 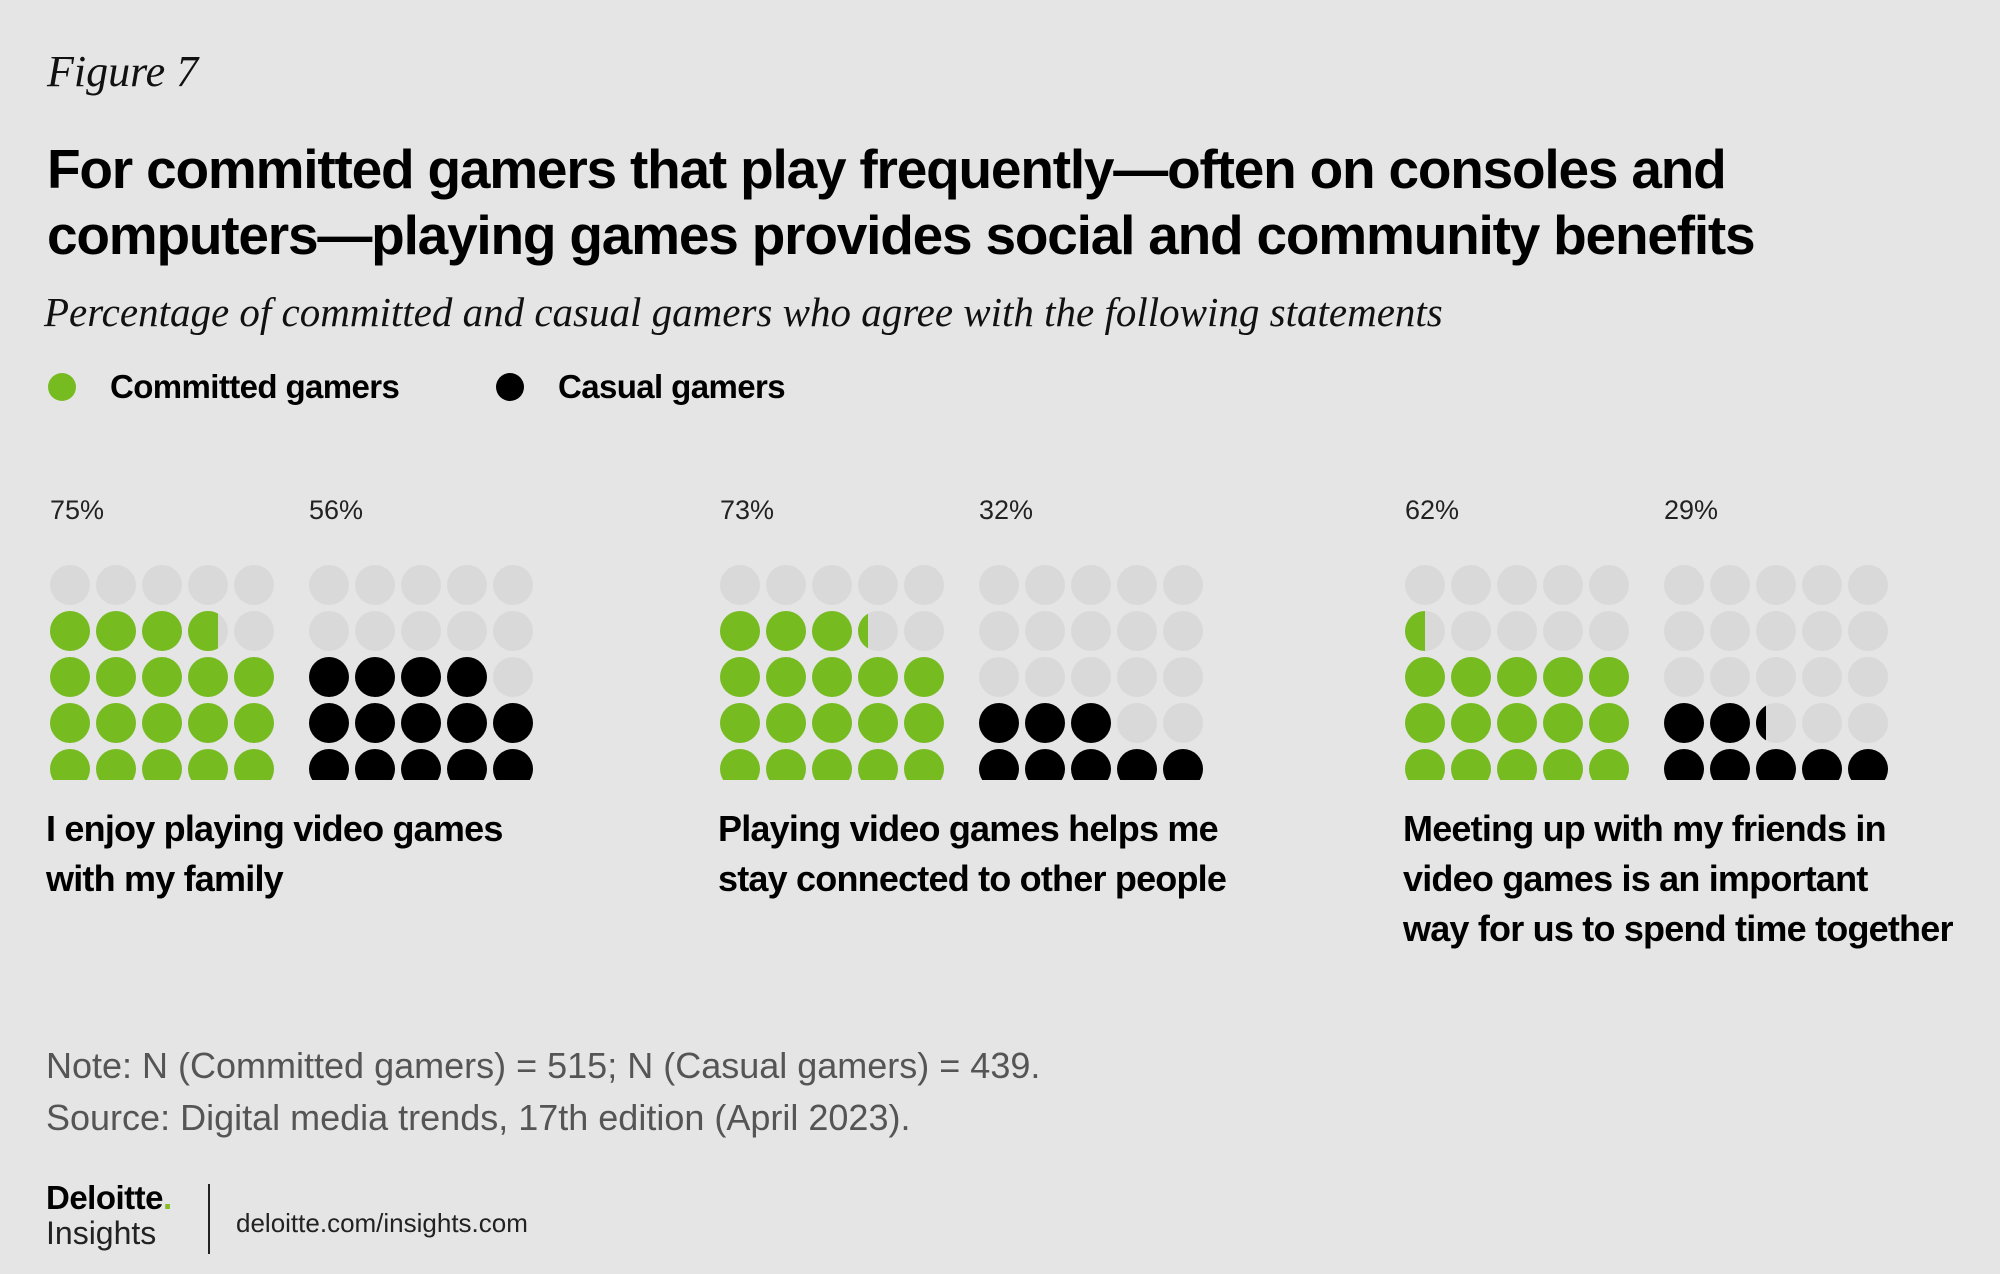 What do you see at coordinates (1645, 828) in the screenshot?
I see `statement-friends-line-1: Meeting up with my friends in` at bounding box center [1645, 828].